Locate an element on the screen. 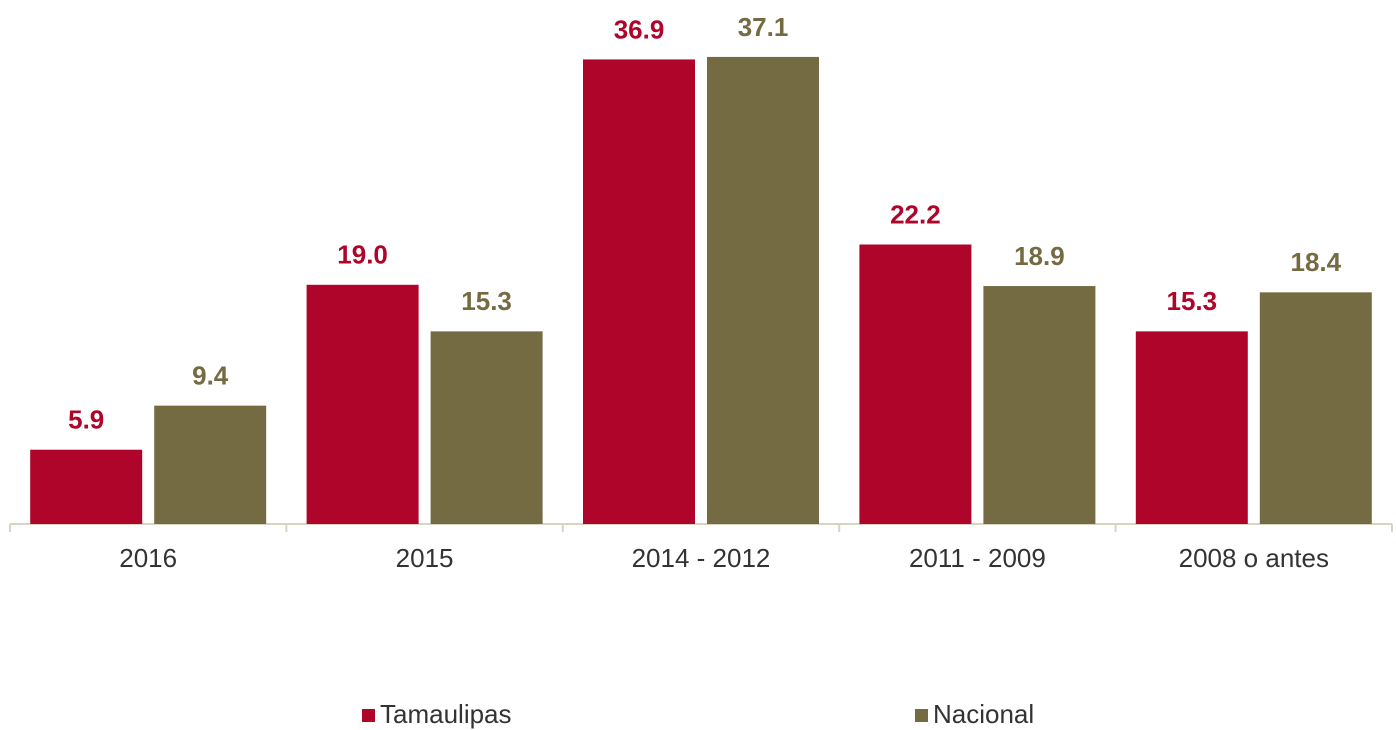 This screenshot has width=1396, height=730. x-tick-label: 2016 is located at coordinates (148, 558).